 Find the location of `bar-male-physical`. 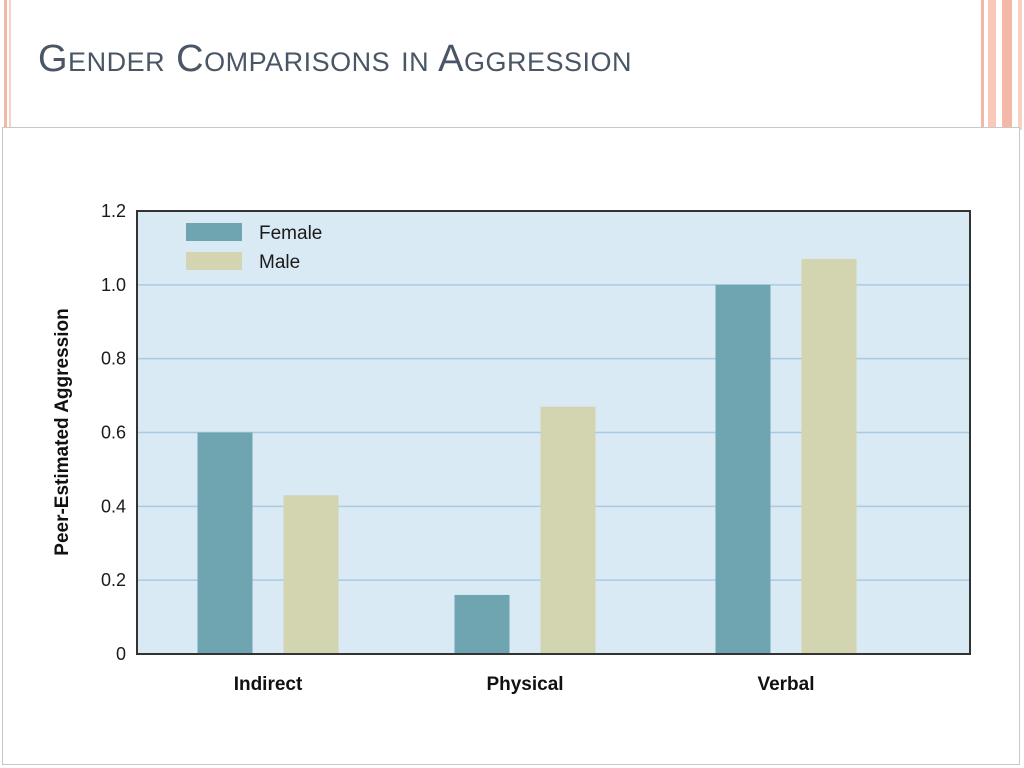

bar-male-physical is located at coordinates (568, 530).